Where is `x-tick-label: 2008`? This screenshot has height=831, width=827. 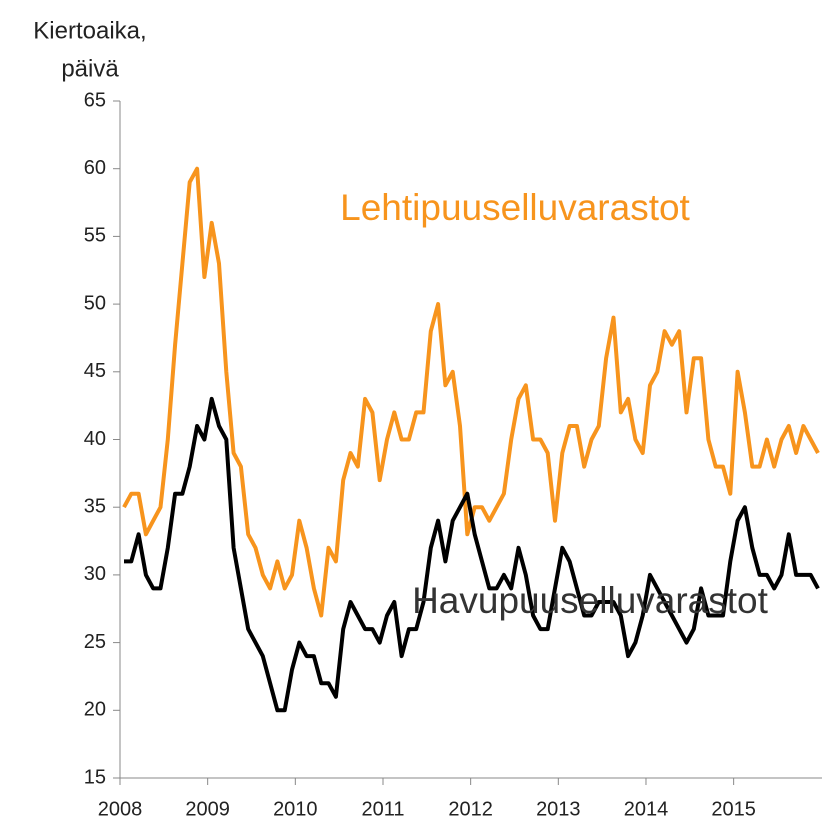
x-tick-label: 2008 is located at coordinates (120, 809).